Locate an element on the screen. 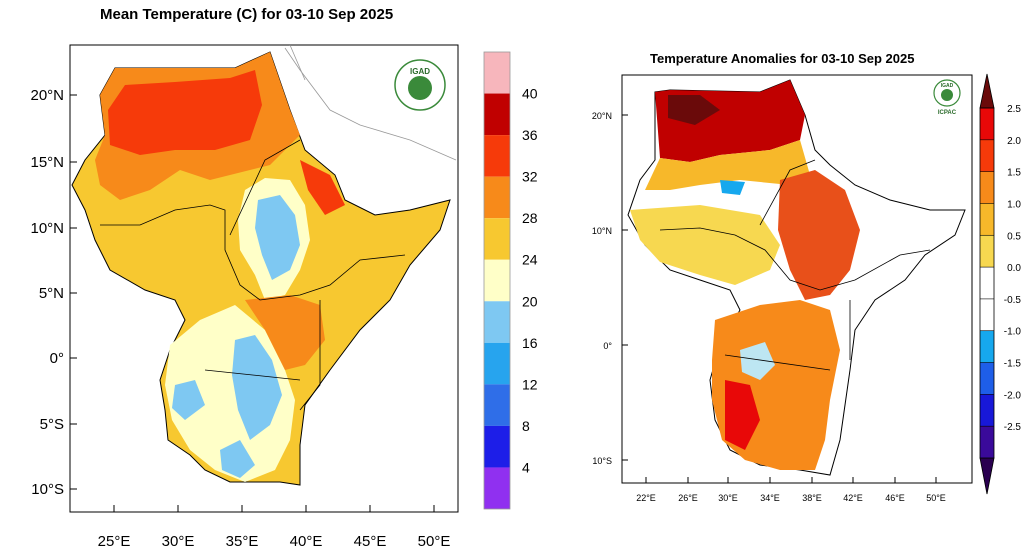 This screenshot has width=1024, height=559. lat-tick-label: 5°S is located at coordinates (52, 424).